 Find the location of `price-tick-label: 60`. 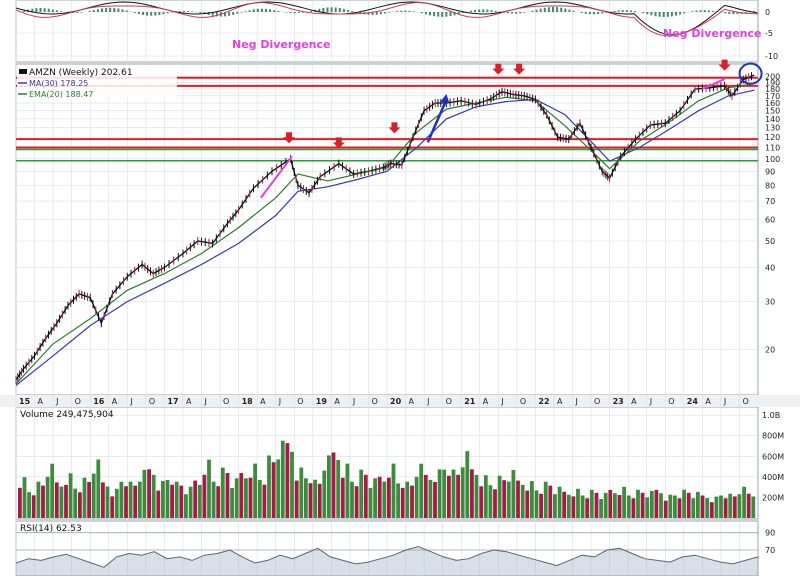

price-tick-label: 60 is located at coordinates (770, 219).